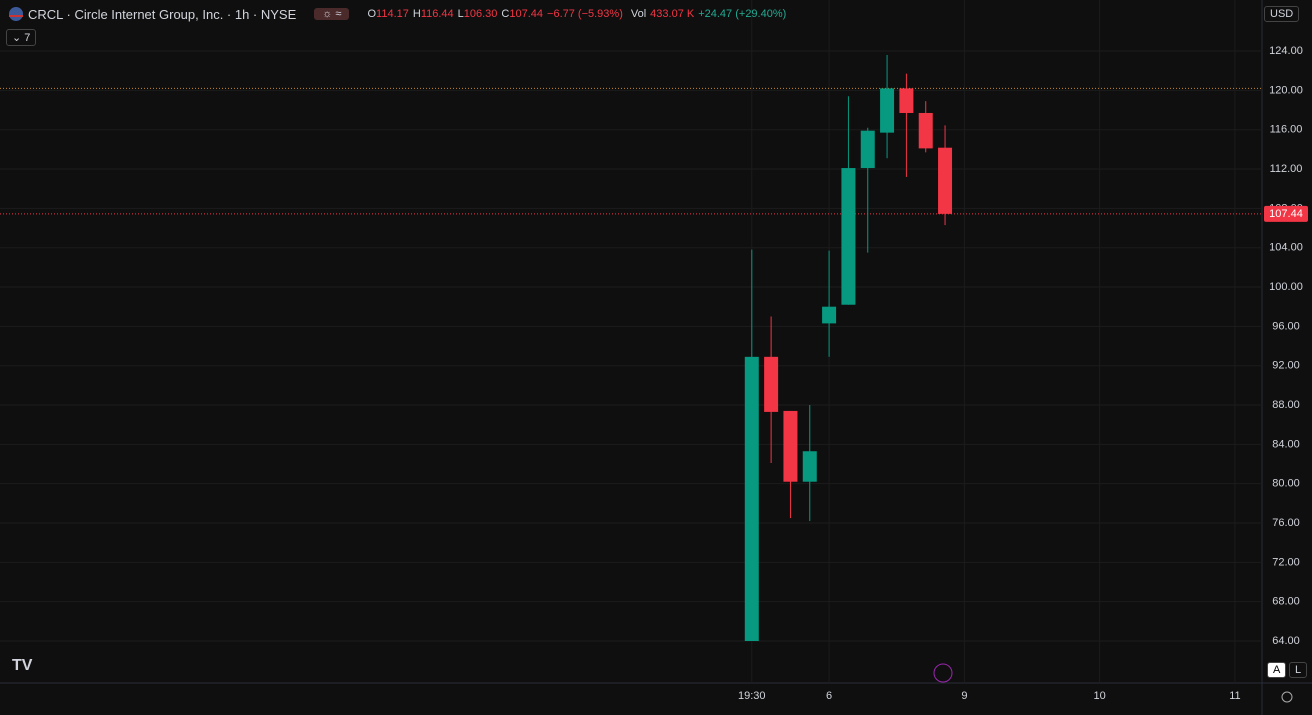 This screenshot has height=715, width=1312. I want to click on logo: TV, so click(22, 665).